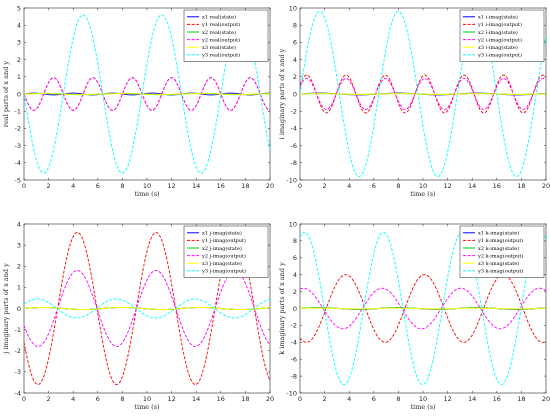 Image resolution: width=550 pixels, height=417 pixels. What do you see at coordinates (220, 24) in the screenshot?
I see `legend-label: y1 real(output)` at bounding box center [220, 24].